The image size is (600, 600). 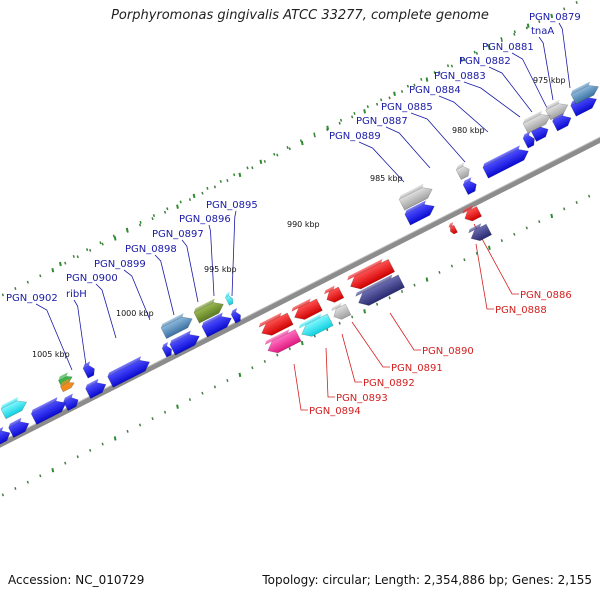 What do you see at coordinates (411, 191) in the screenshot?
I see `gene-pgn-0889-b-bevel` at bounding box center [411, 191].